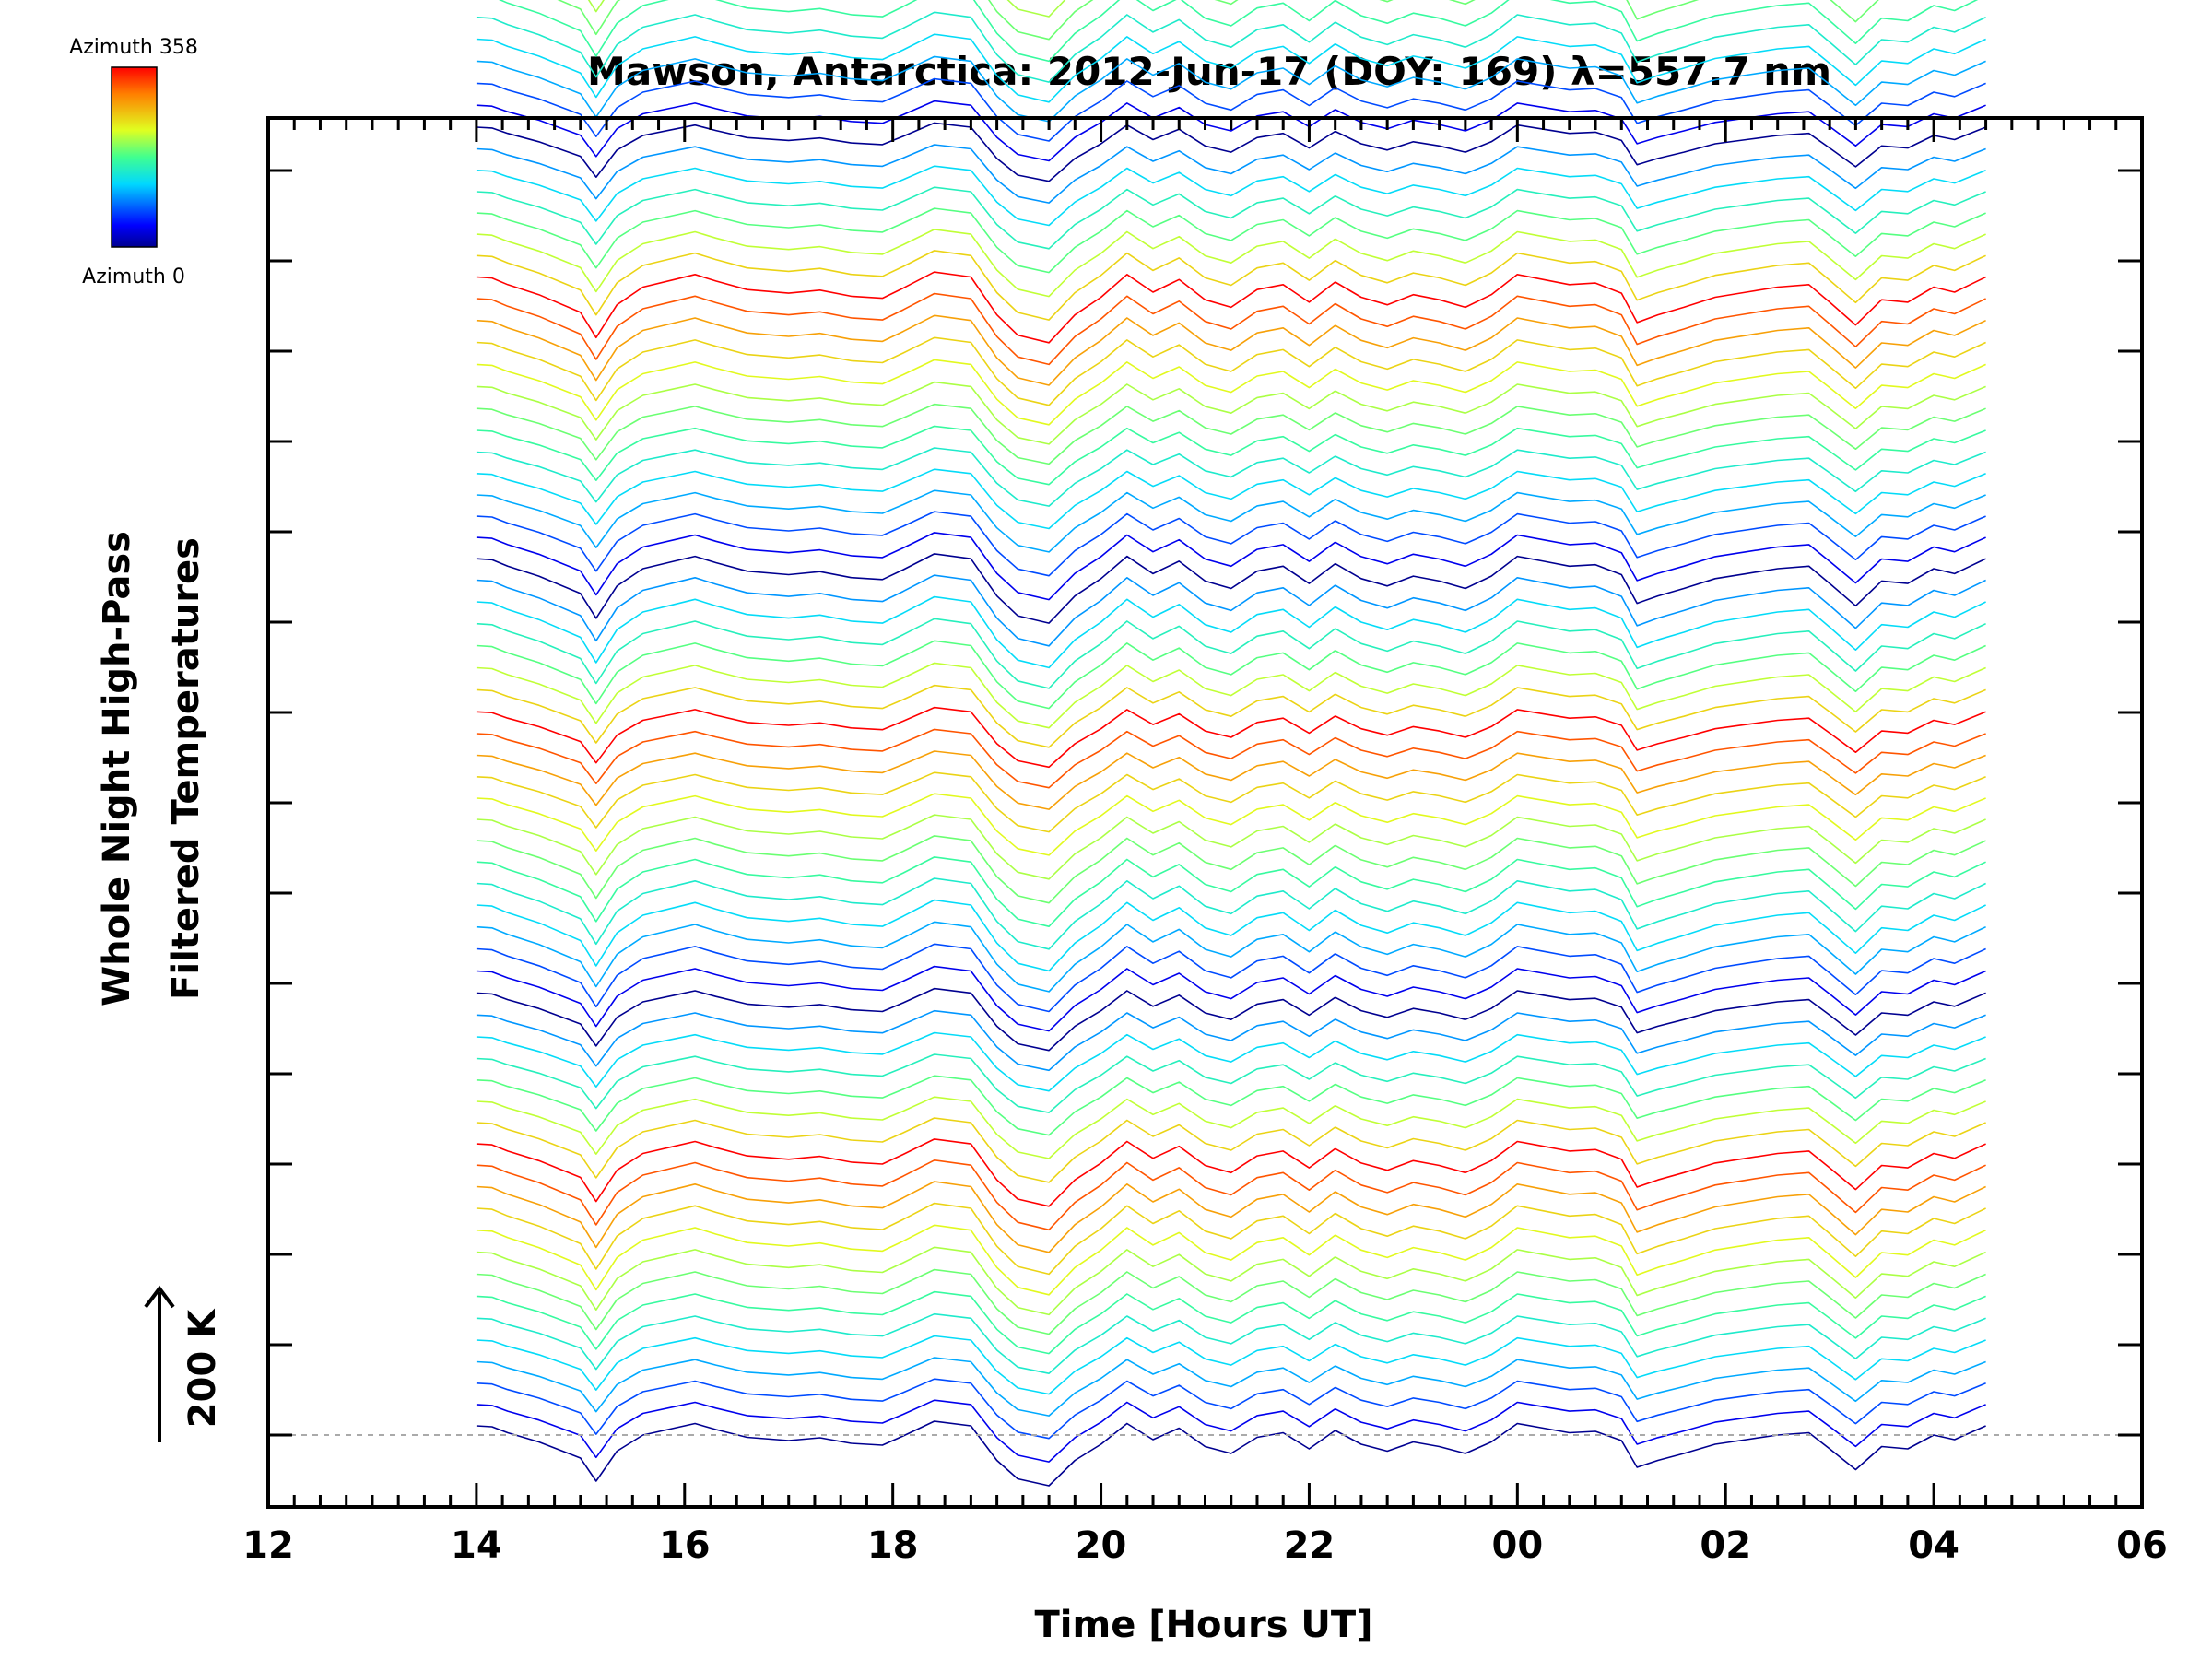 The height and width of the screenshot is (1659, 2212). Describe the element at coordinates (685, 1545) in the screenshot. I see `x-tick-label: 16` at that location.